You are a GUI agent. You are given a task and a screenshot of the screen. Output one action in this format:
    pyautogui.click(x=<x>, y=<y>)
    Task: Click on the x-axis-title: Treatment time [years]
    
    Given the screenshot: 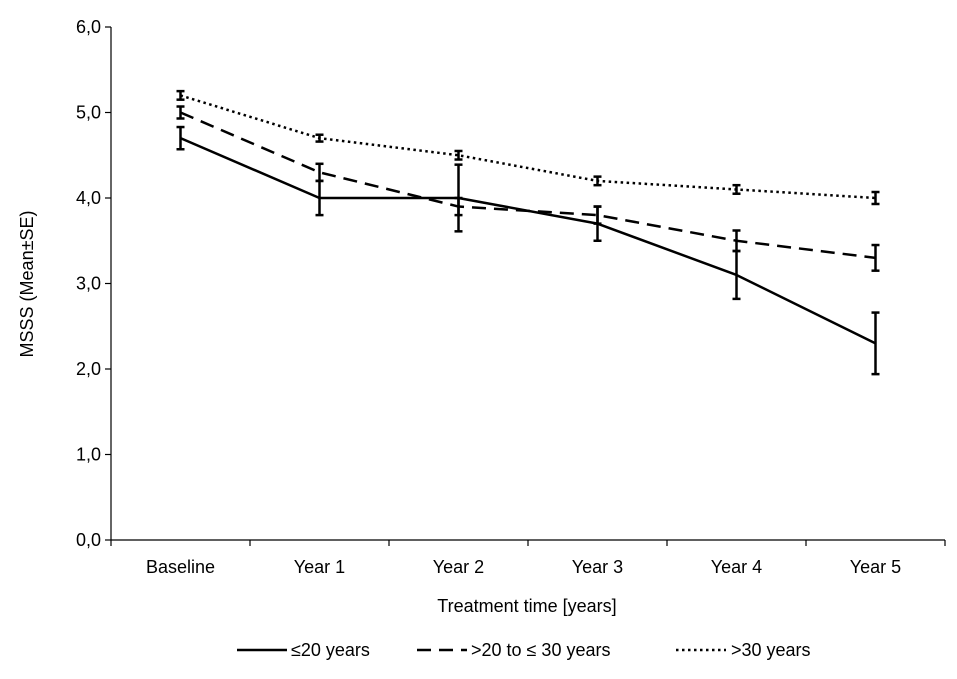 What is the action you would take?
    pyautogui.click(x=526, y=606)
    